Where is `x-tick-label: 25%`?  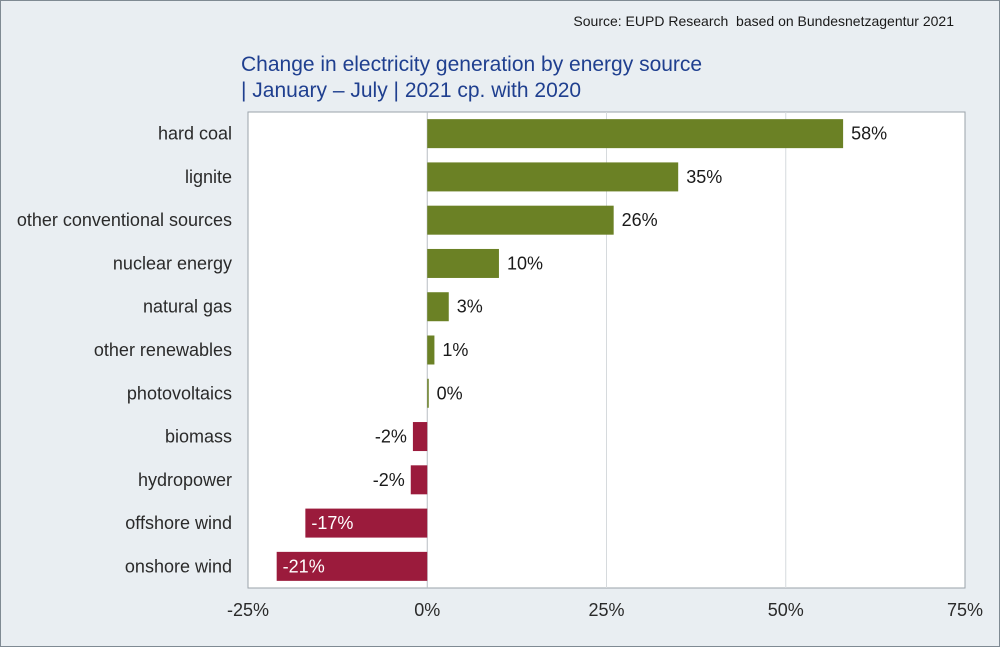 x-tick-label: 25% is located at coordinates (606, 610).